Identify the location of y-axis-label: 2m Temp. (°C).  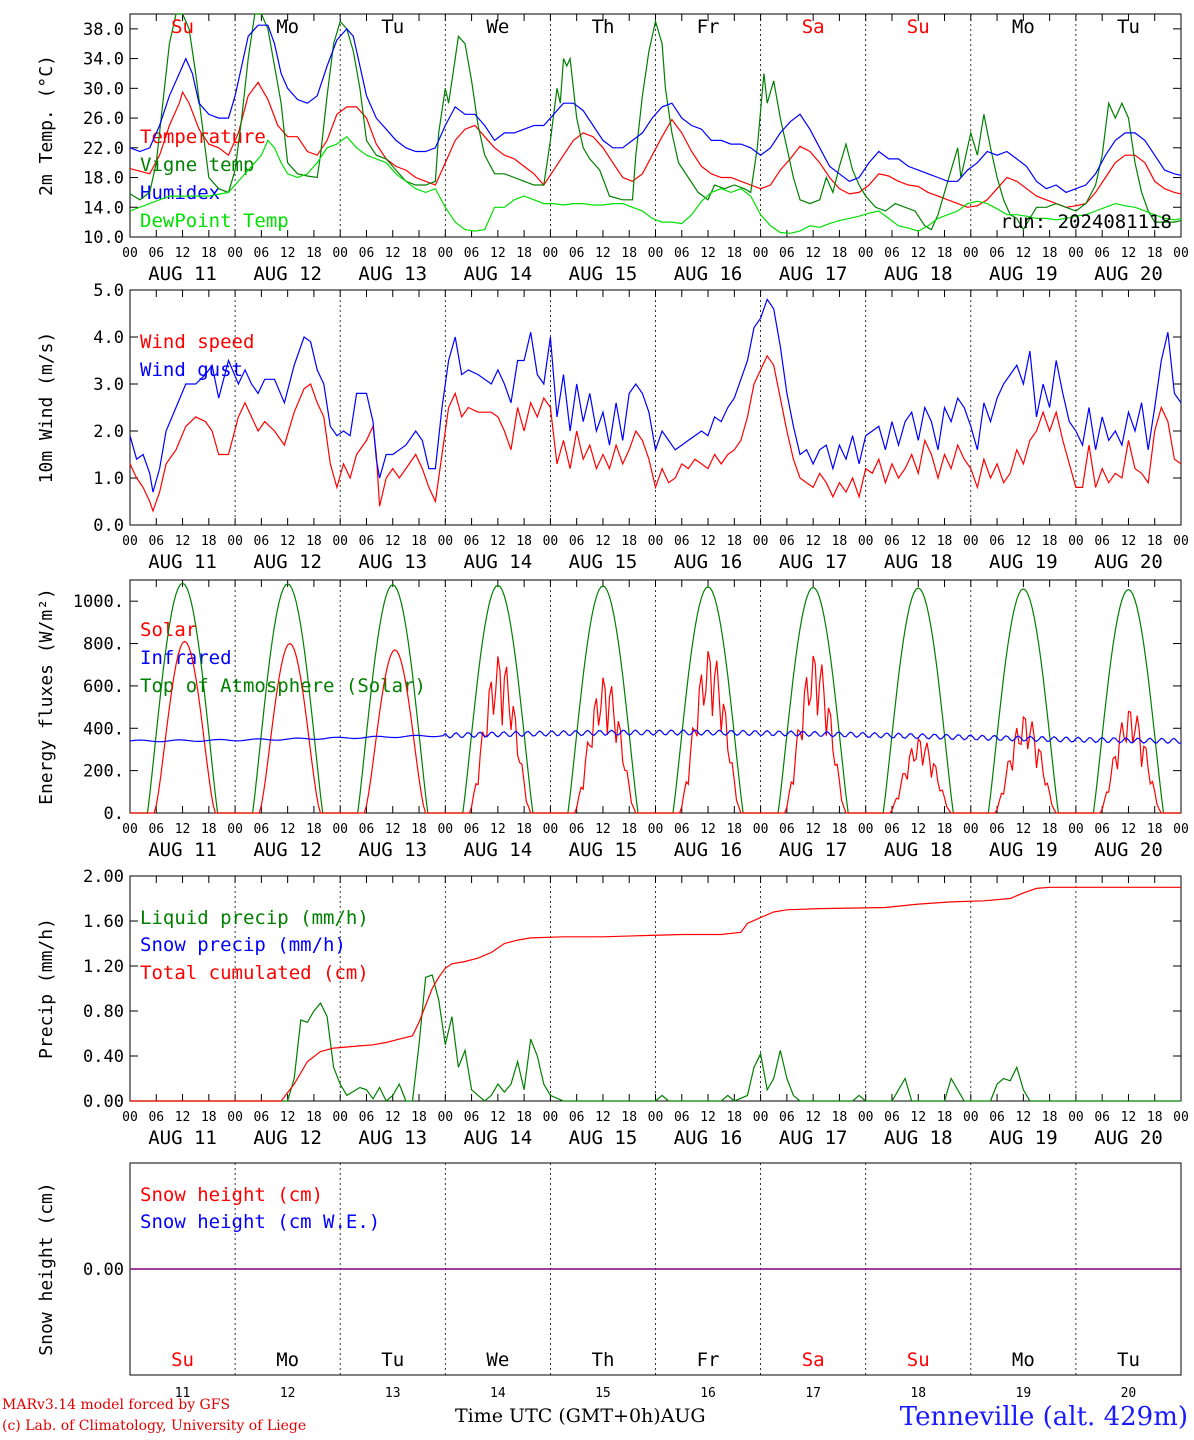
(46, 125).